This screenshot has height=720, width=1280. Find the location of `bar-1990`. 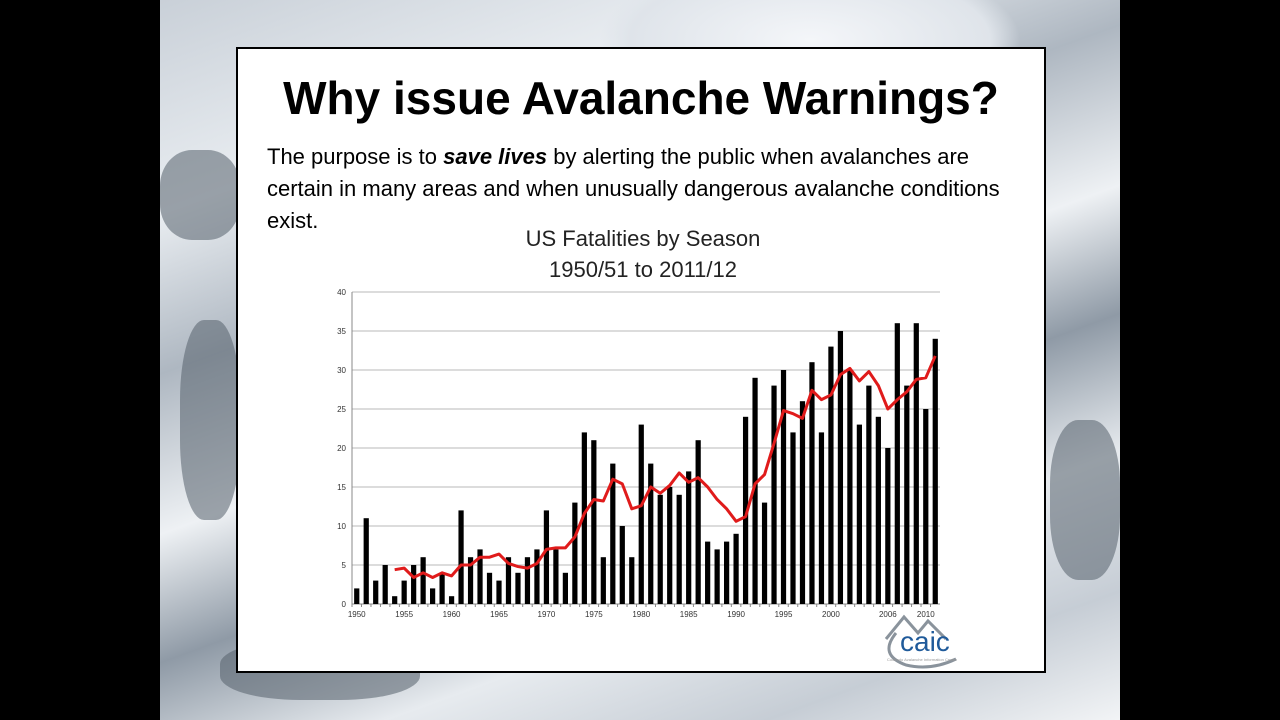

bar-1990 is located at coordinates (736, 568).